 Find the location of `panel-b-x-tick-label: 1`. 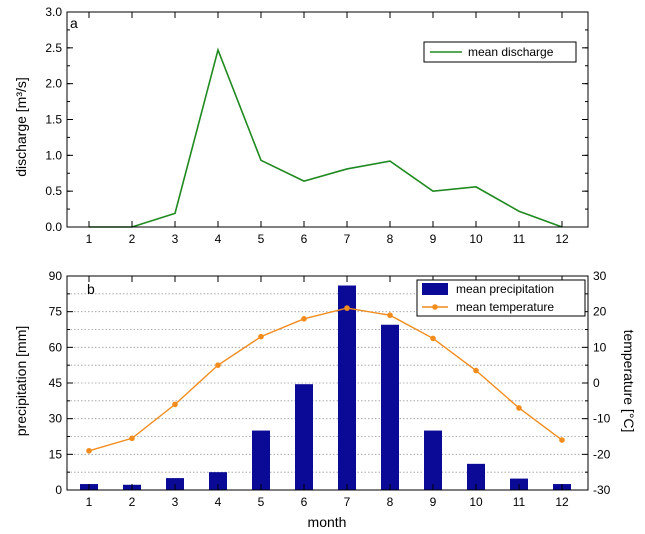

panel-b-x-tick-label: 1 is located at coordinates (89, 502).